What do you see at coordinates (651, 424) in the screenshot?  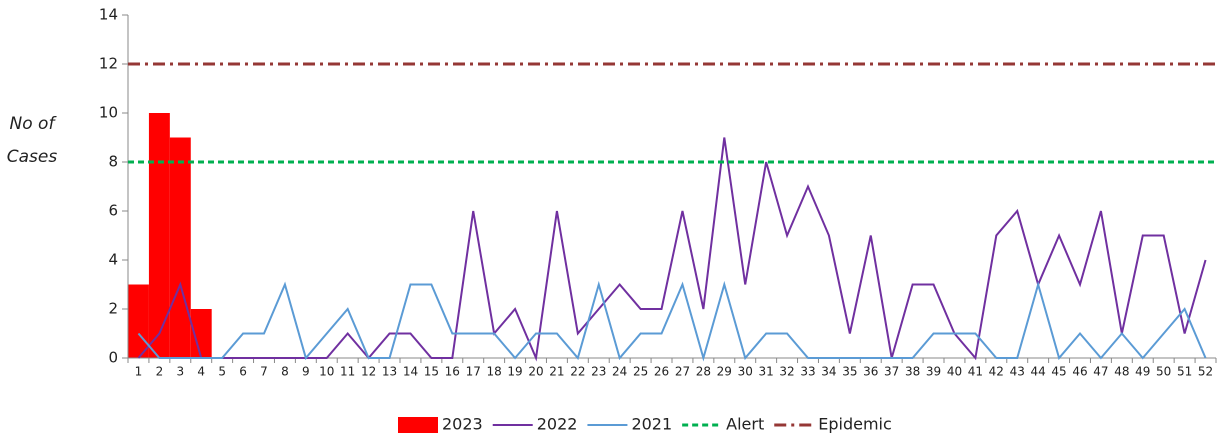 I see `legend-label: 2021` at bounding box center [651, 424].